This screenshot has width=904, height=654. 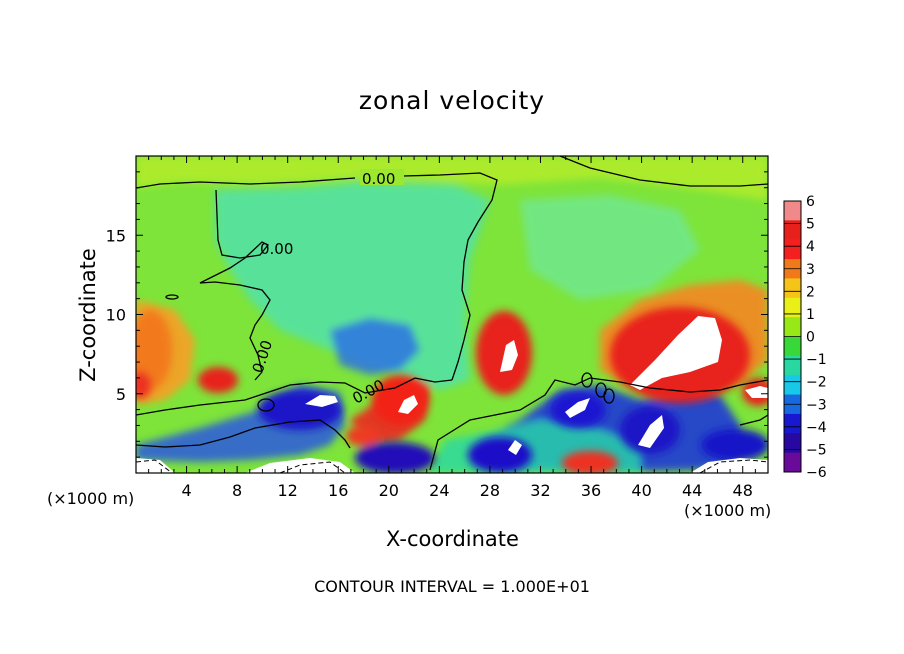 What do you see at coordinates (810, 202) in the screenshot?
I see `colorbar-label: 6` at bounding box center [810, 202].